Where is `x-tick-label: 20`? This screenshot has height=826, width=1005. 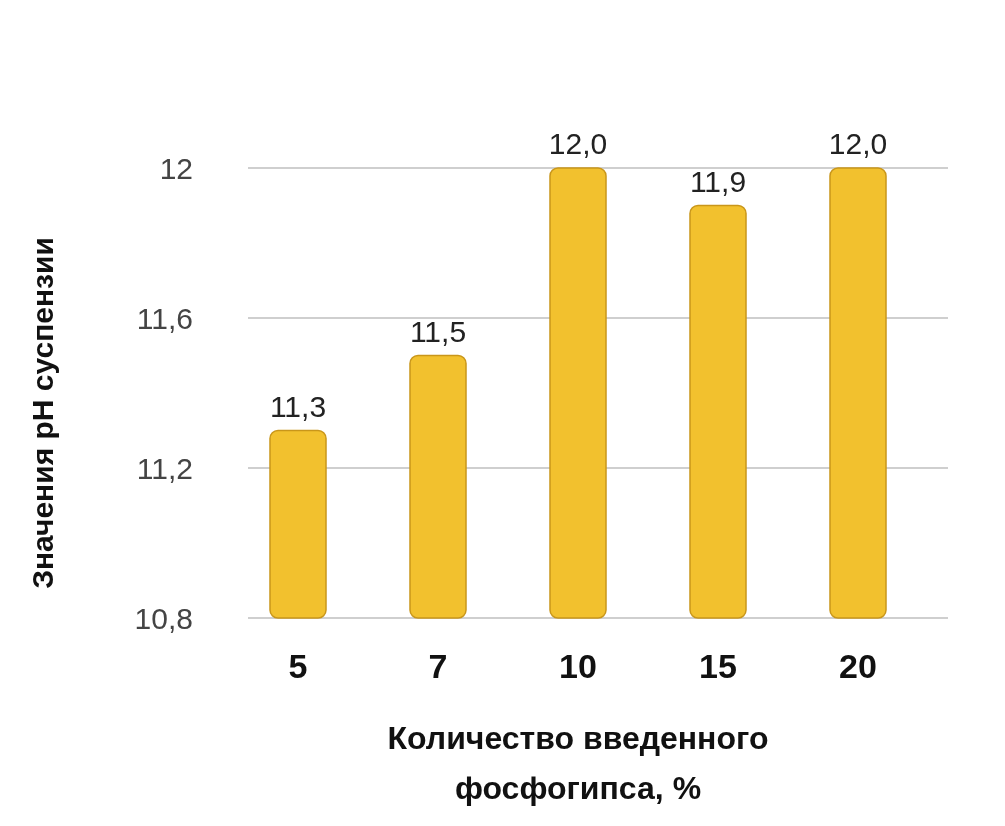
x-tick-label: 20 is located at coordinates (858, 666).